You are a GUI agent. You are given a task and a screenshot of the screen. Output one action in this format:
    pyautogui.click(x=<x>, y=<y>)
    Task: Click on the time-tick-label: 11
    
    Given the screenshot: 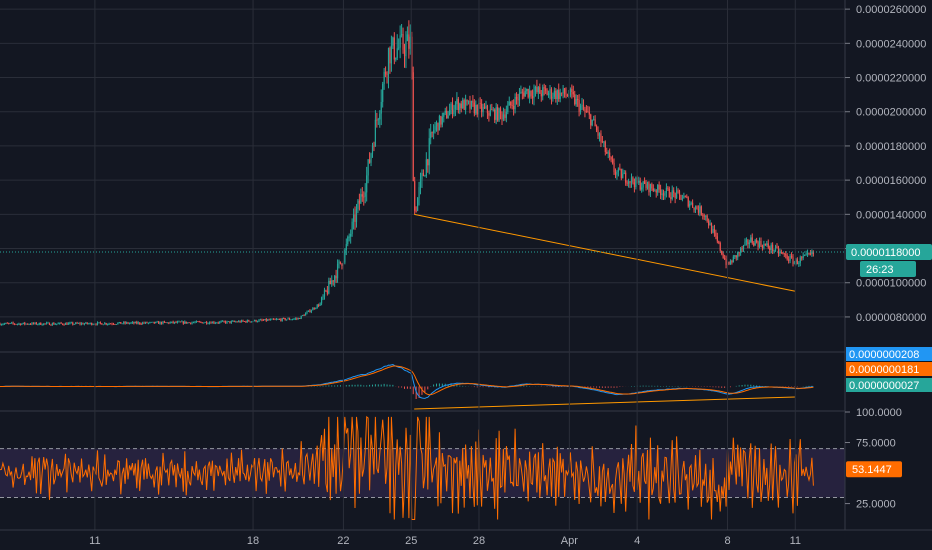 What is the action you would take?
    pyautogui.click(x=795, y=541)
    